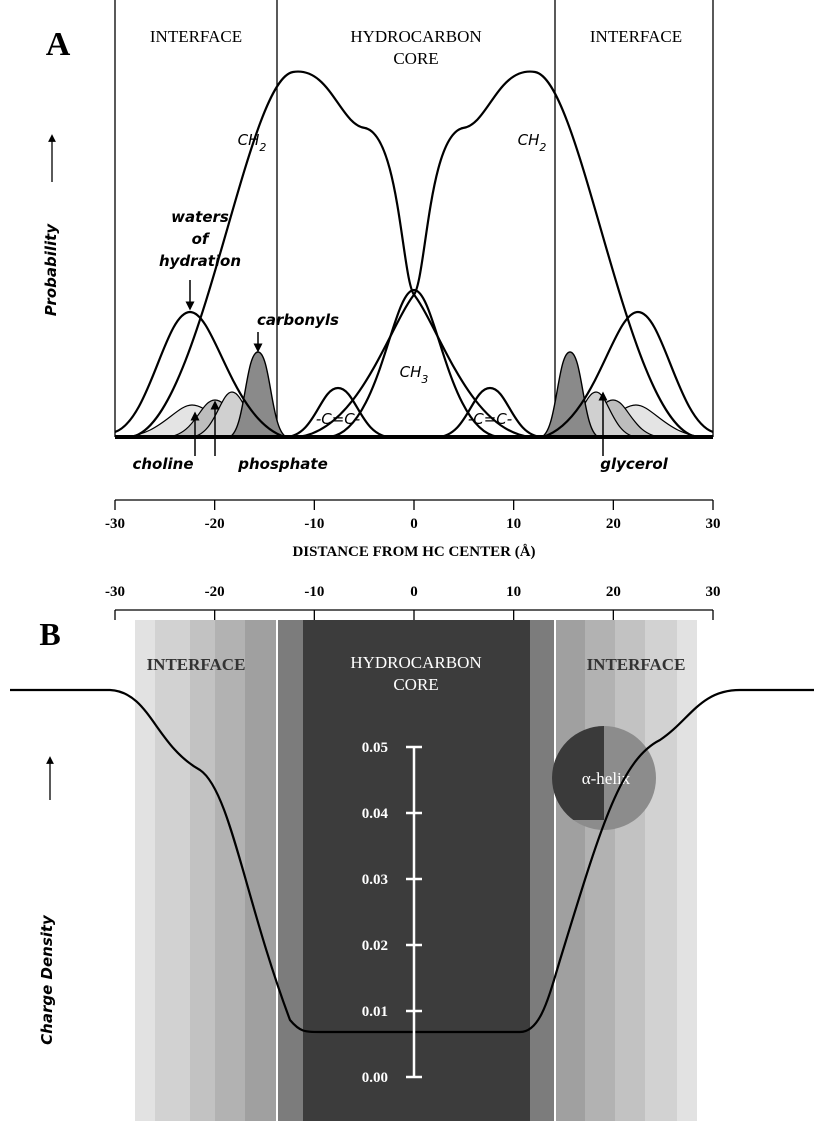 The height and width of the screenshot is (1121, 814). Describe the element at coordinates (51, 269) in the screenshot. I see `y-axis-label: Probability` at that location.